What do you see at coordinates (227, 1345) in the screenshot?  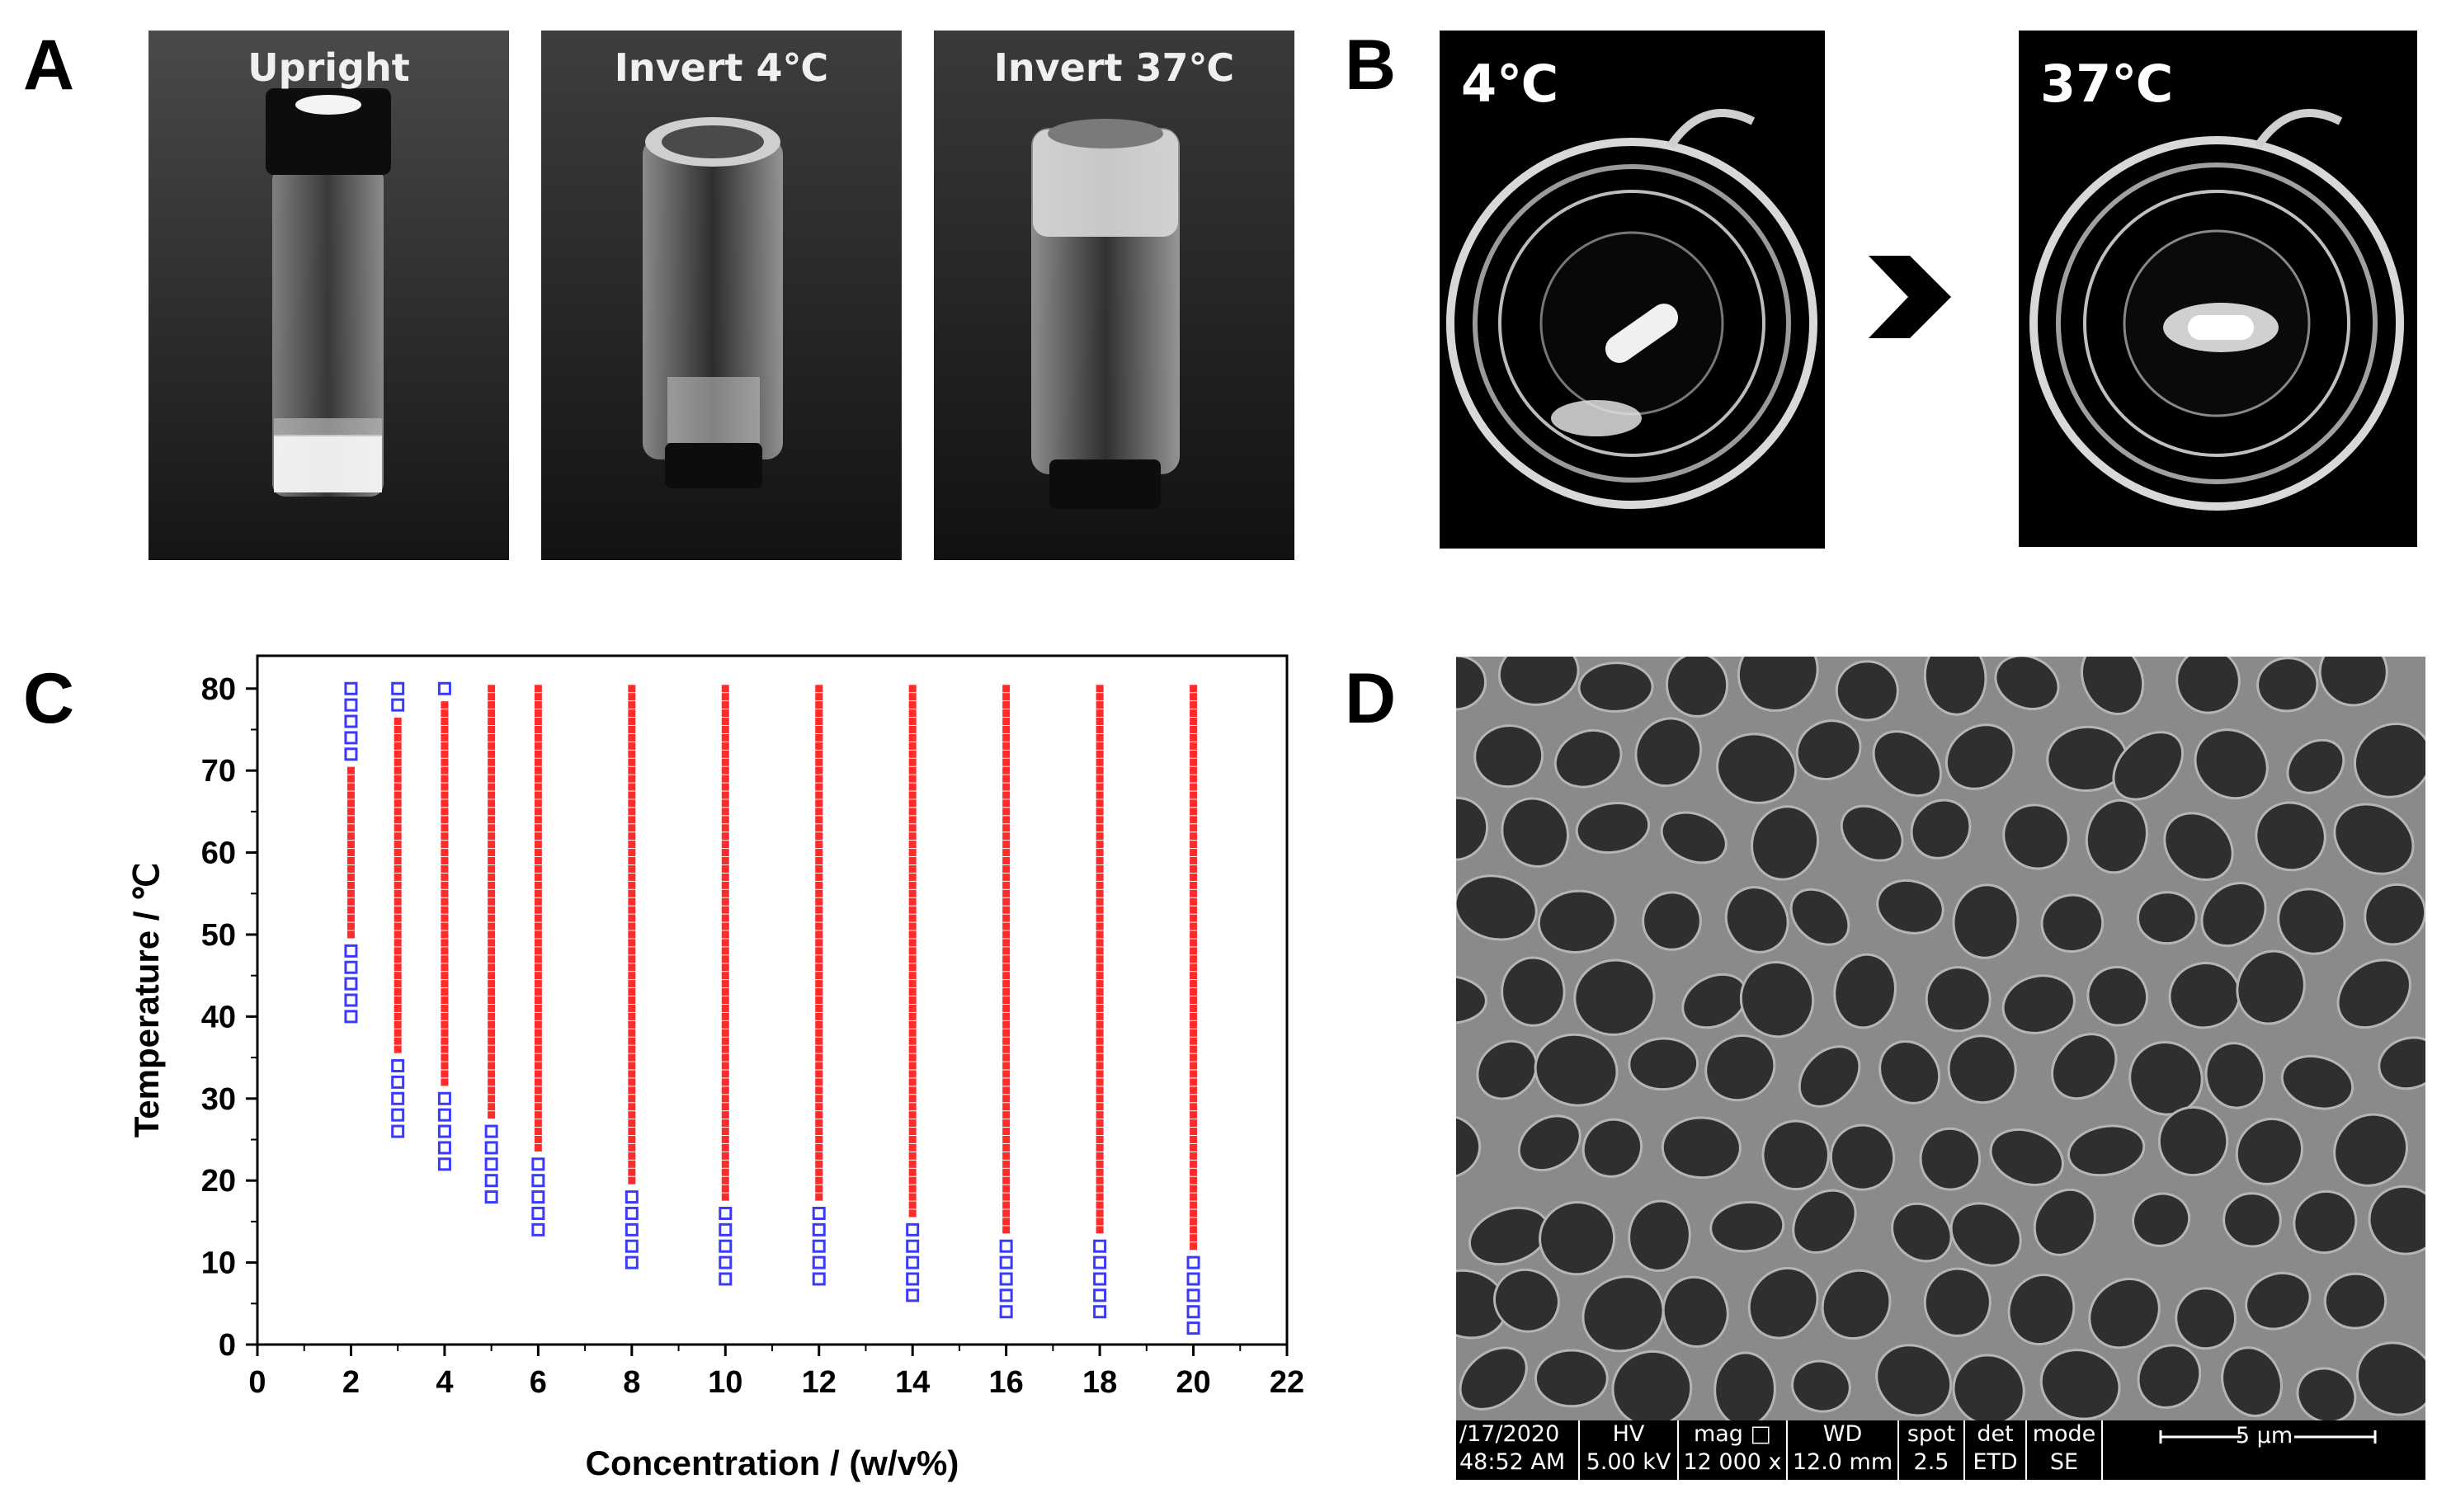 I see `y-tick-label: 0` at bounding box center [227, 1345].